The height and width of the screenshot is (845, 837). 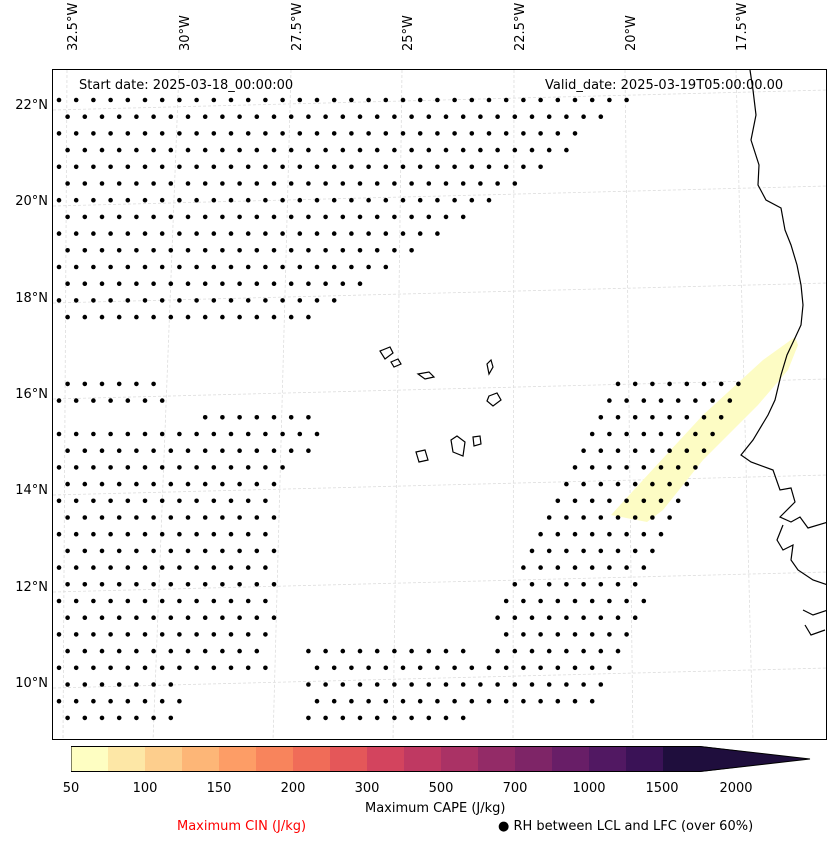 What do you see at coordinates (460, 759) in the screenshot?
I see `colorbar-swatch` at bounding box center [460, 759].